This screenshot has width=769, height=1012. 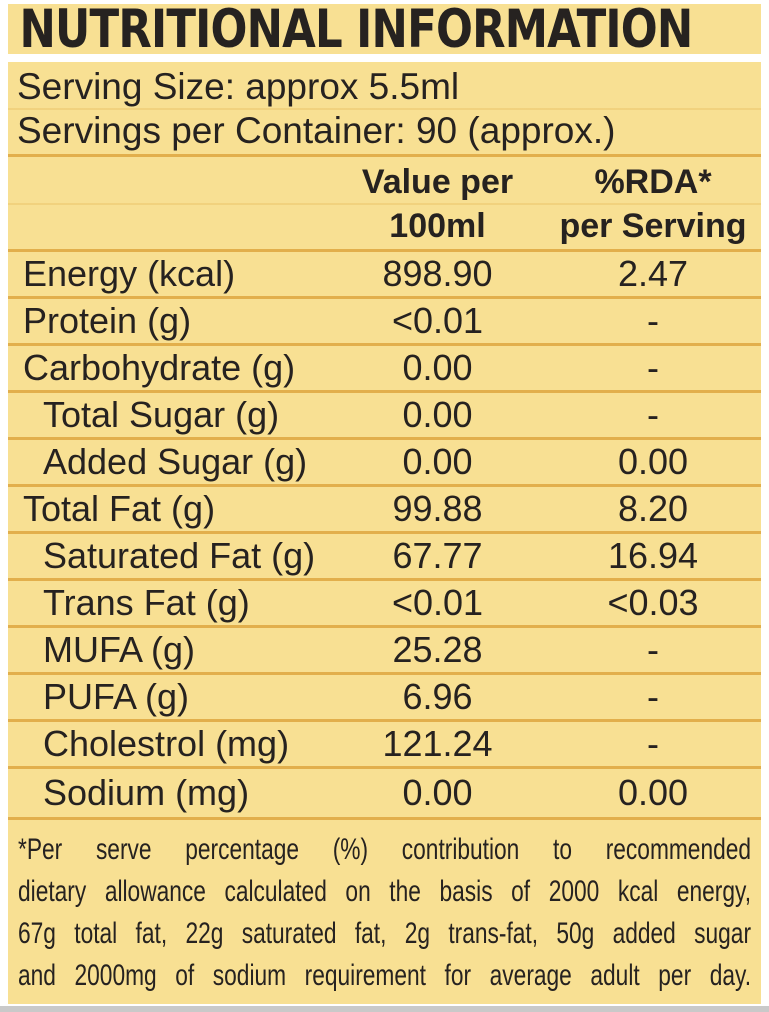 I want to click on table-row: Protein (g) <0.01 -, so click(x=384, y=322).